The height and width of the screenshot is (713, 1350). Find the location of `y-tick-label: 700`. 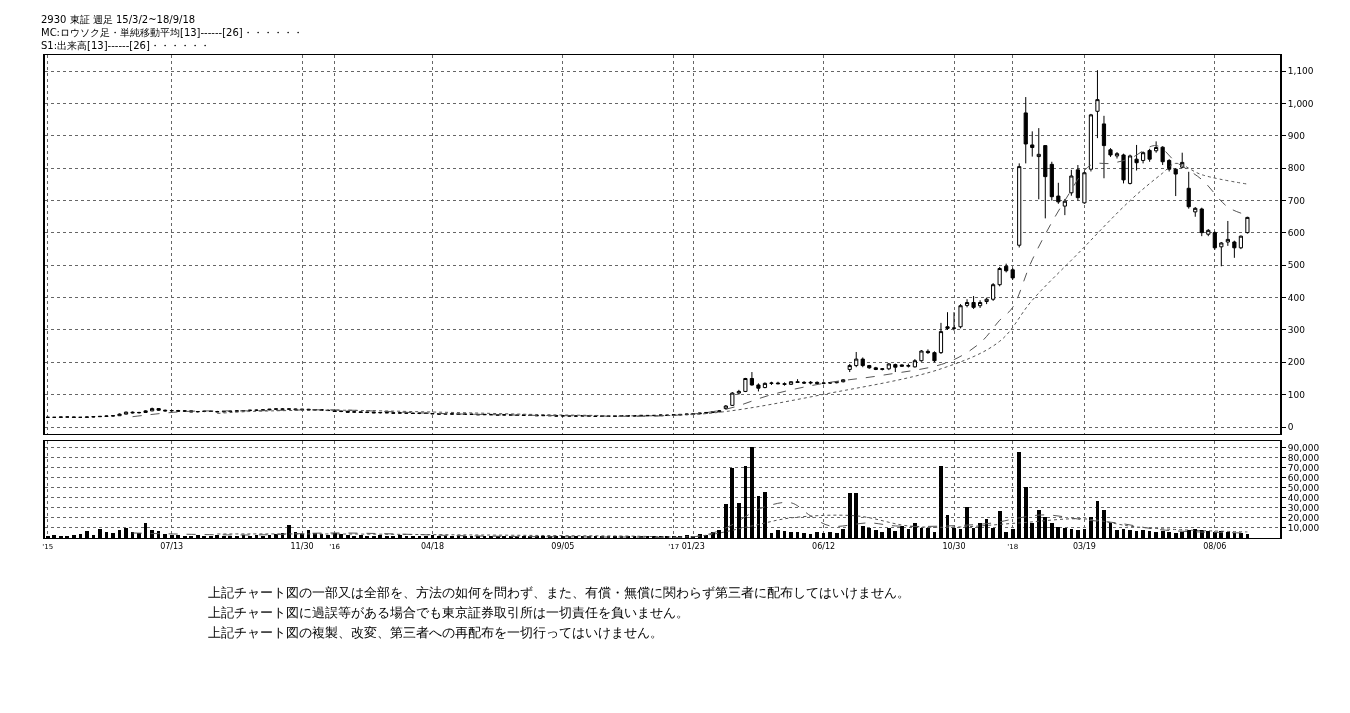

y-tick-label: 700 is located at coordinates (1296, 200).